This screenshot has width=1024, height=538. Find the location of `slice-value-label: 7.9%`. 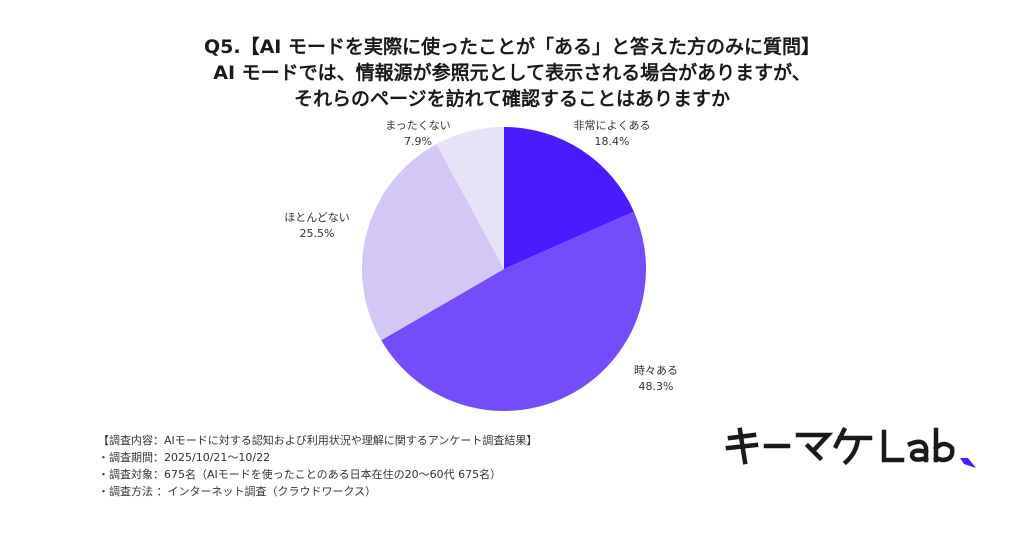

slice-value-label: 7.9% is located at coordinates (418, 141).